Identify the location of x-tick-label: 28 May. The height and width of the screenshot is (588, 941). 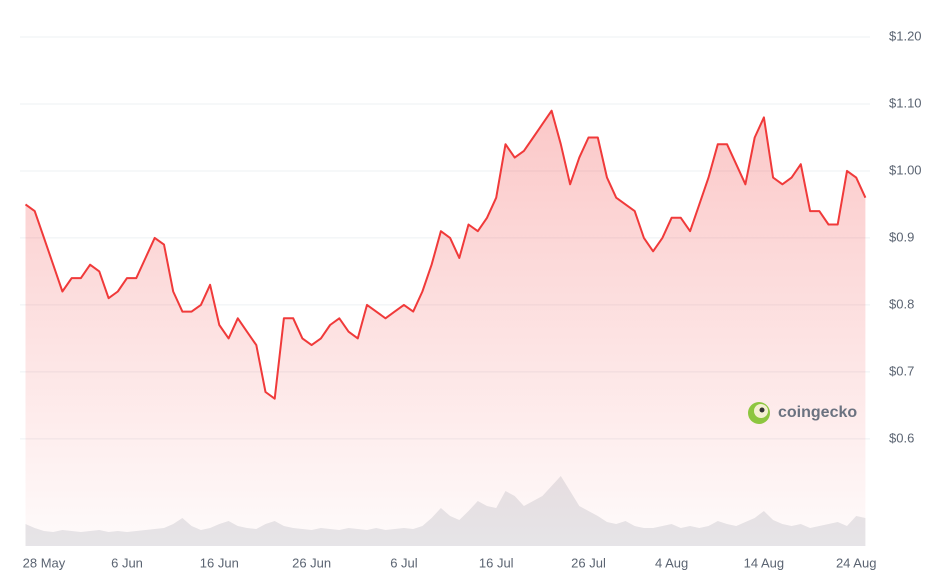
(44, 562).